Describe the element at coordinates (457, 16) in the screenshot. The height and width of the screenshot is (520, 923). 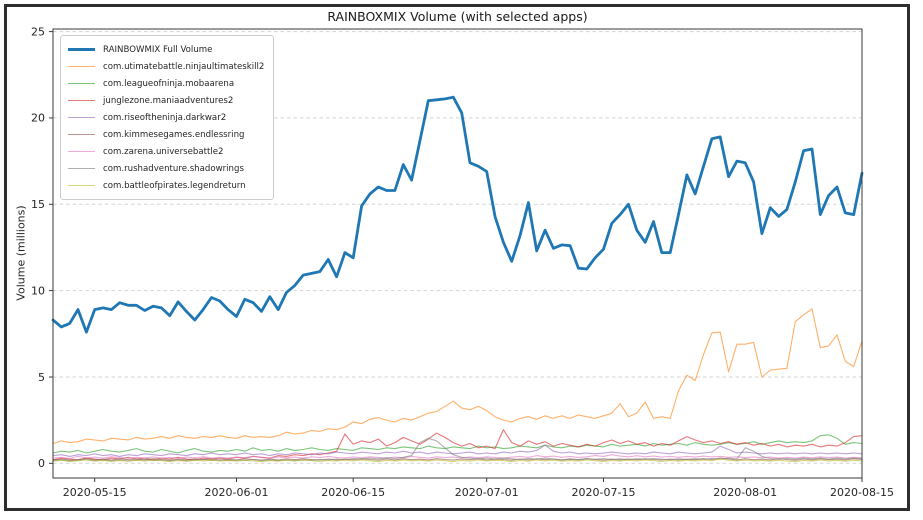
I see `chart-title: RAINBOXMIX Volume (with selected apps)` at that location.